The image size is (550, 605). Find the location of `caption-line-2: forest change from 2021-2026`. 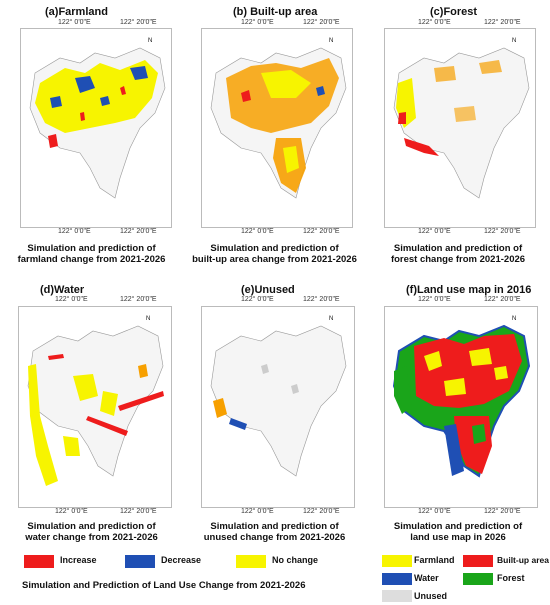

caption-line-2: forest change from 2021-2026 is located at coordinates (458, 259).